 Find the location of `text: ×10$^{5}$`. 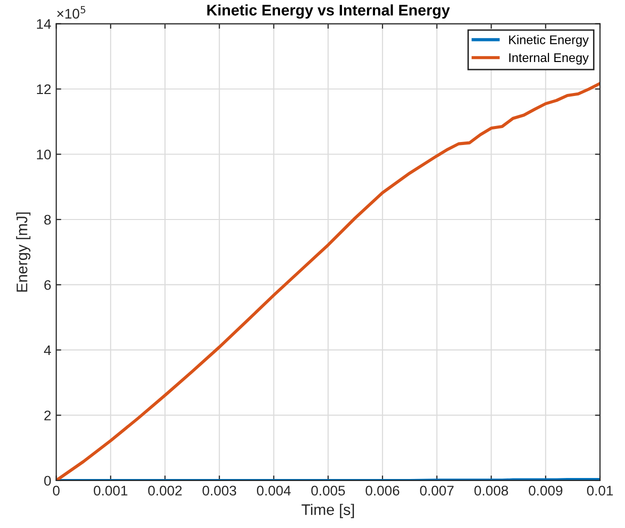

text: ×10$^{5}$ is located at coordinates (71, 12).